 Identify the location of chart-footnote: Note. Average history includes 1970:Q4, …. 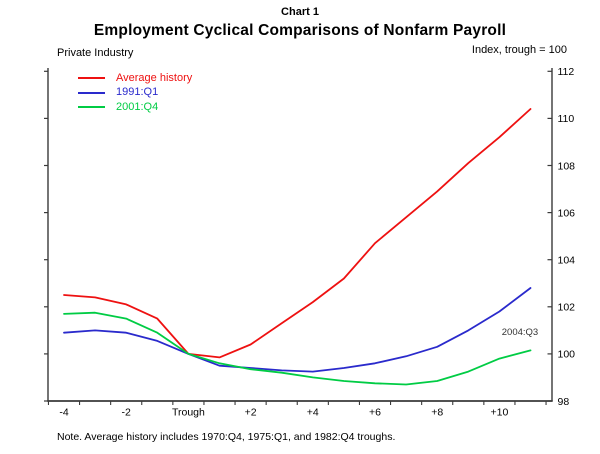
(226, 437).